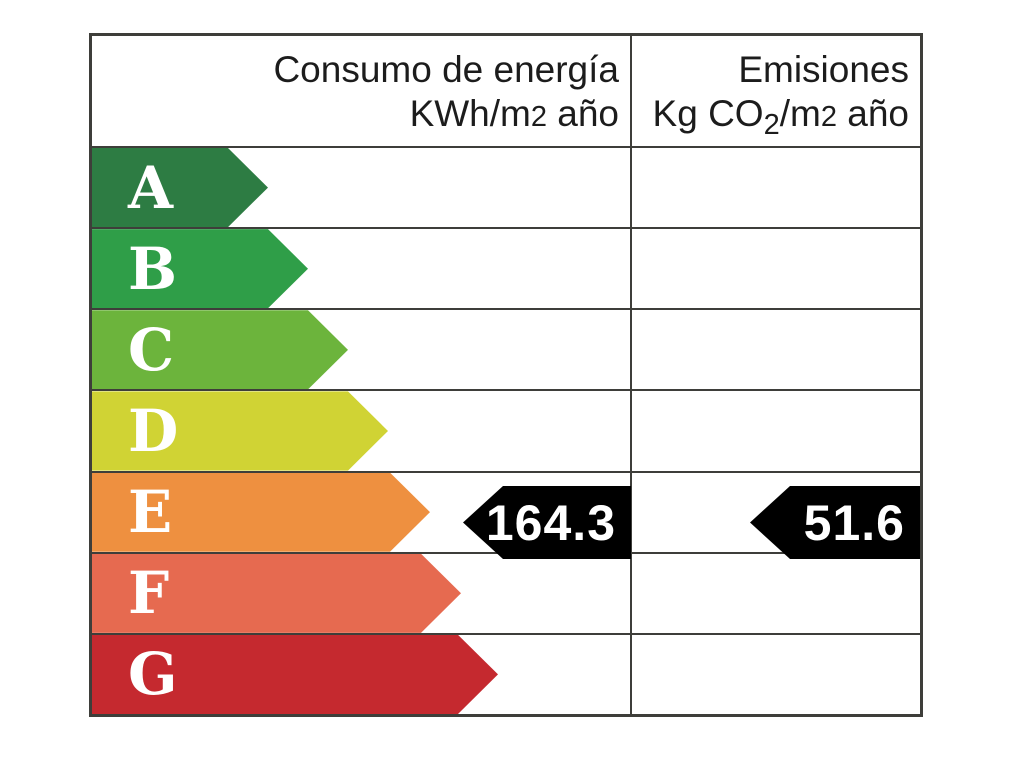 The height and width of the screenshot is (765, 1020). Describe the element at coordinates (276, 593) in the screenshot. I see `rating-arrow-f: F` at that location.